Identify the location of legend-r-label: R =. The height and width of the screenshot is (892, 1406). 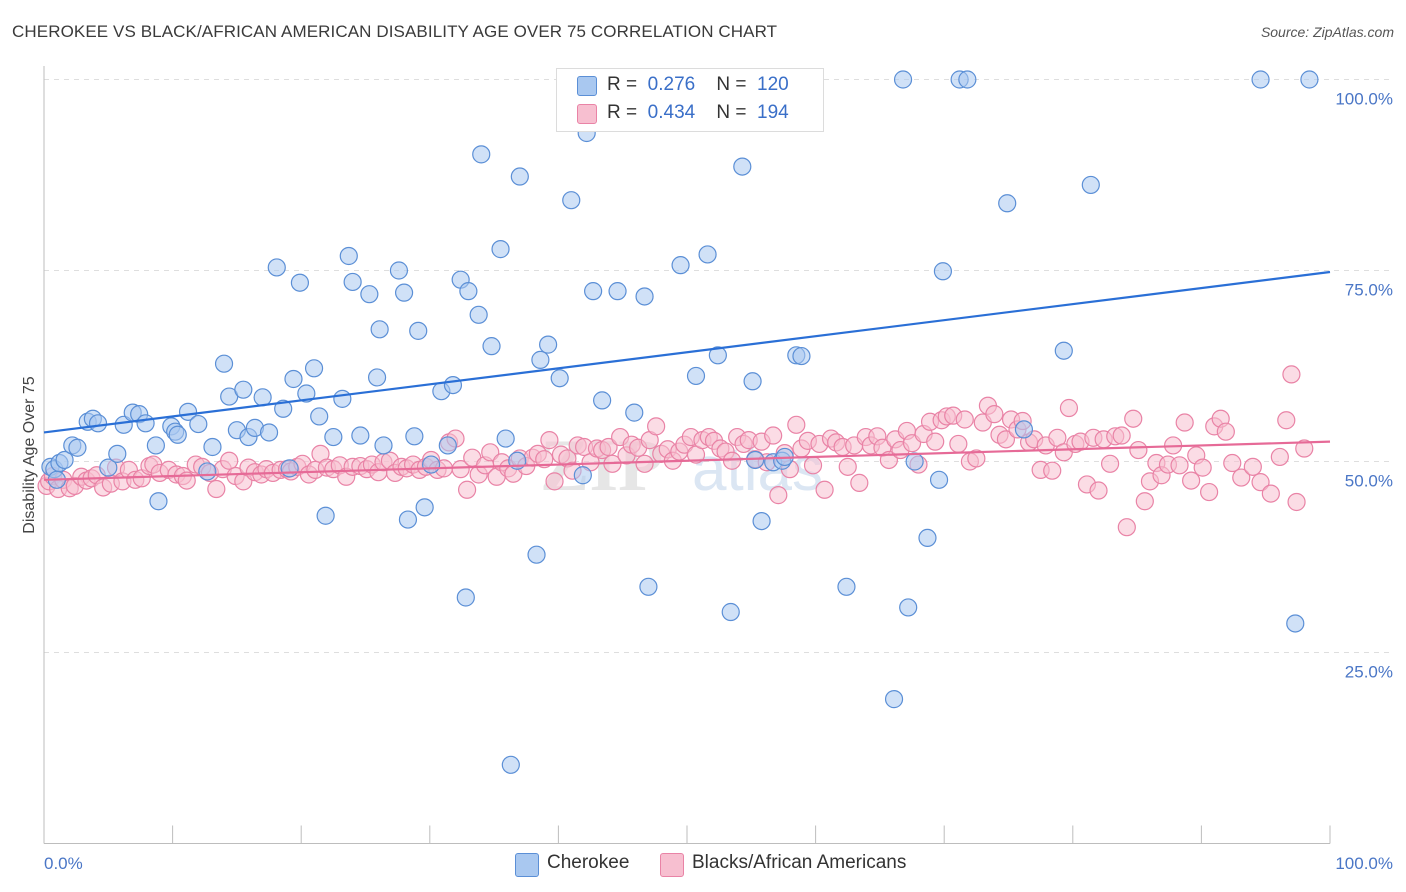
(622, 112).